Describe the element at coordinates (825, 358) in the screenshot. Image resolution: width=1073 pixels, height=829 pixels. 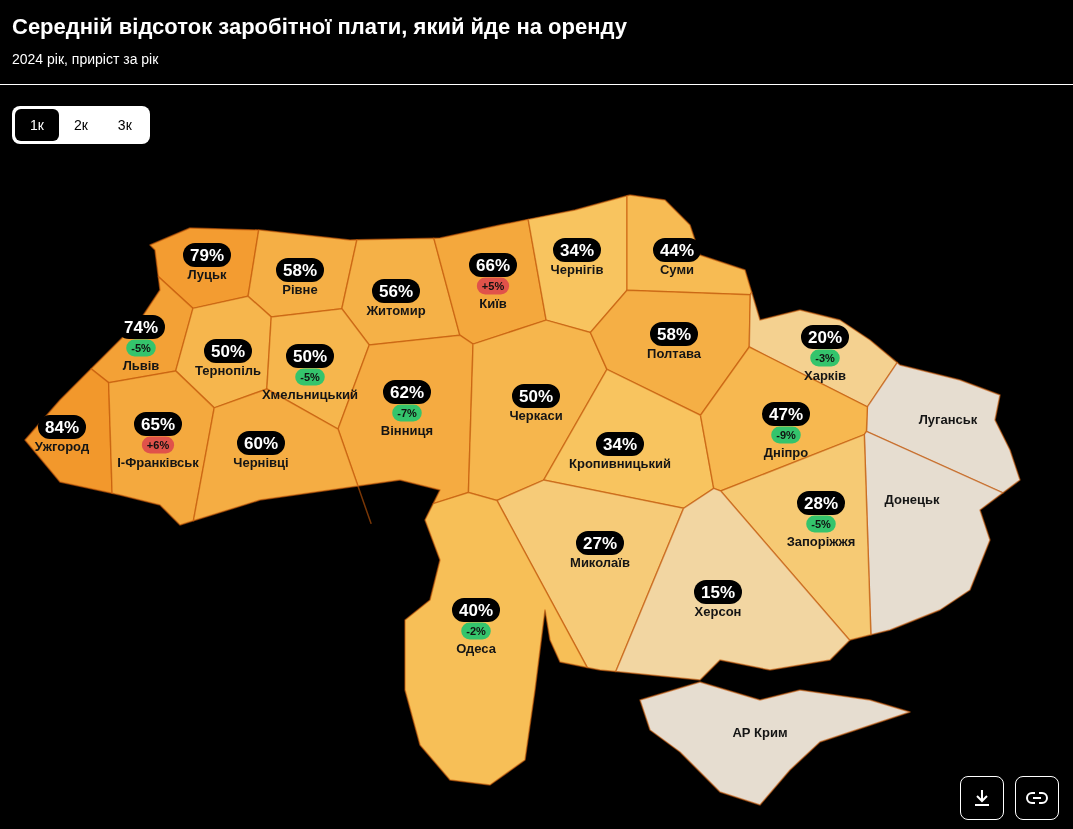
I see `data-label: -3%` at that location.